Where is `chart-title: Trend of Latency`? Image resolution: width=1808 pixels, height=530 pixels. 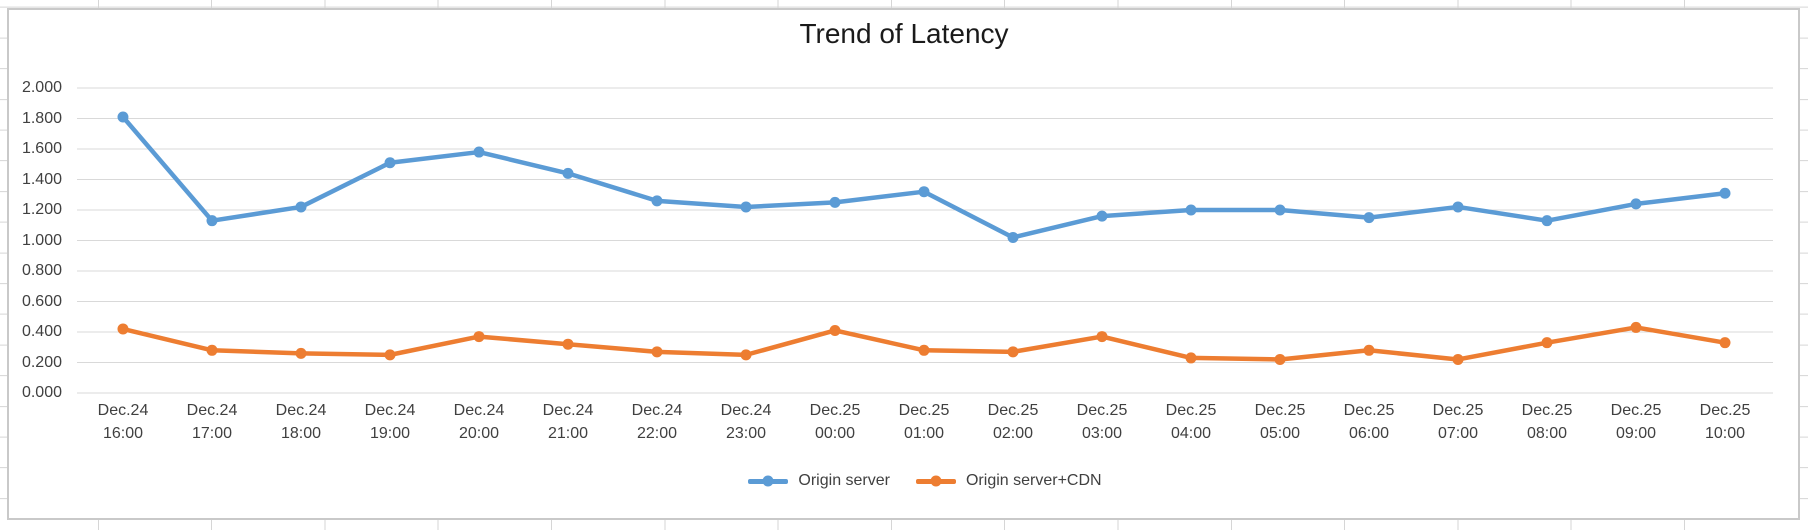
chart-title: Trend of Latency is located at coordinates (904, 33).